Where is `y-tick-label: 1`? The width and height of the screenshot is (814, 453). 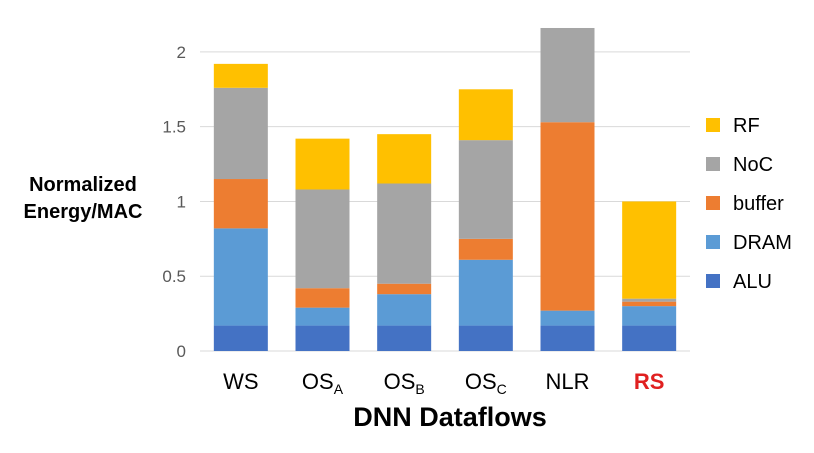
y-tick-label: 1 is located at coordinates (181, 201).